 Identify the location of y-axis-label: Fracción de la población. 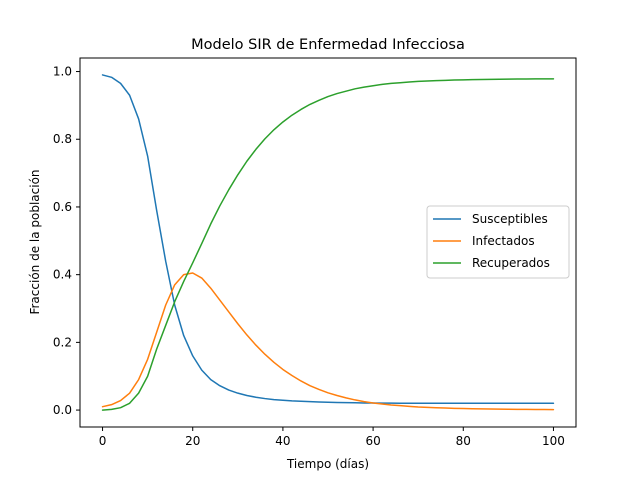
(35, 241).